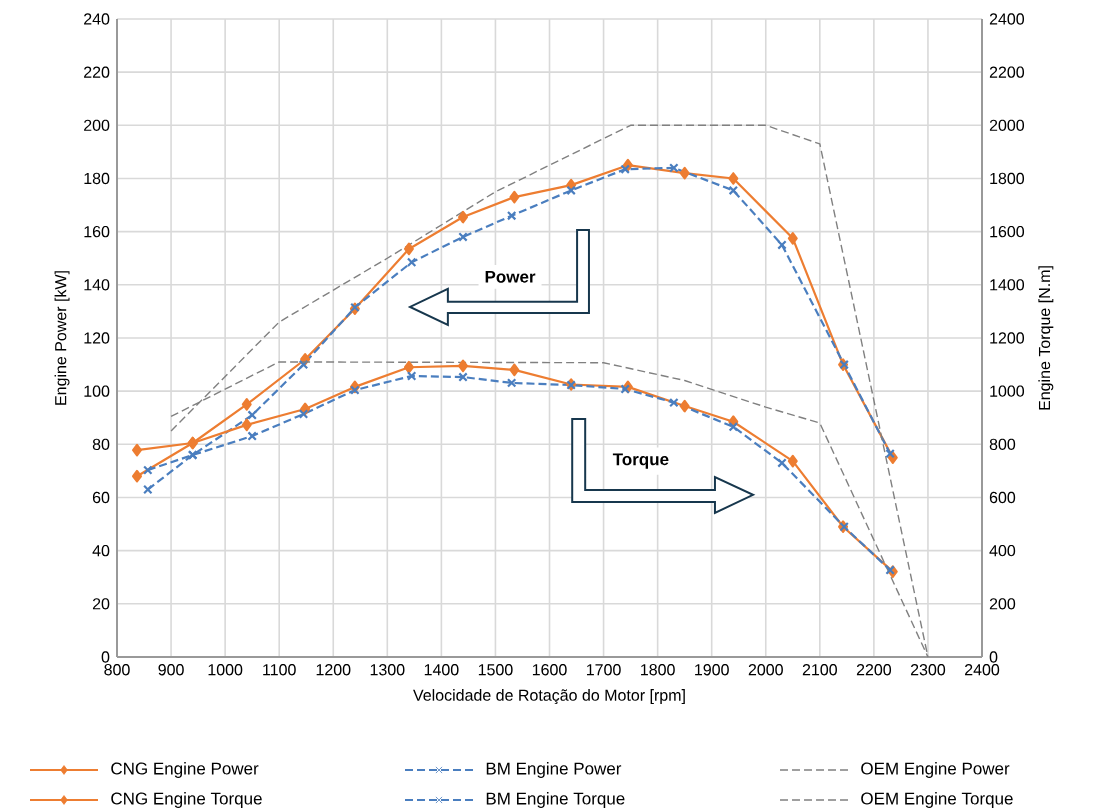 This screenshot has height=812, width=1098. I want to click on x-tick-label: 1200, so click(333, 670).